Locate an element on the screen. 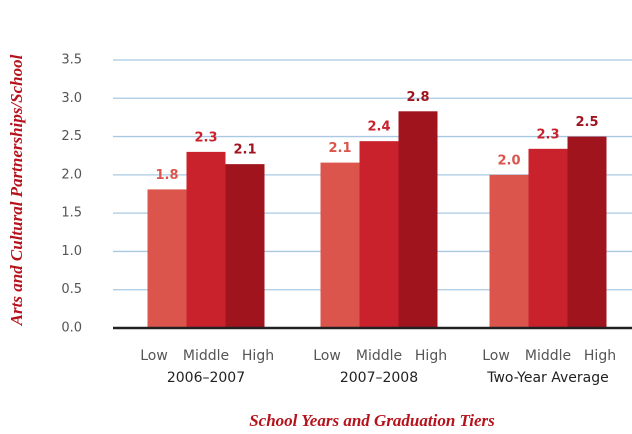 The image size is (632, 434). value-label: 2.8 is located at coordinates (417, 97).